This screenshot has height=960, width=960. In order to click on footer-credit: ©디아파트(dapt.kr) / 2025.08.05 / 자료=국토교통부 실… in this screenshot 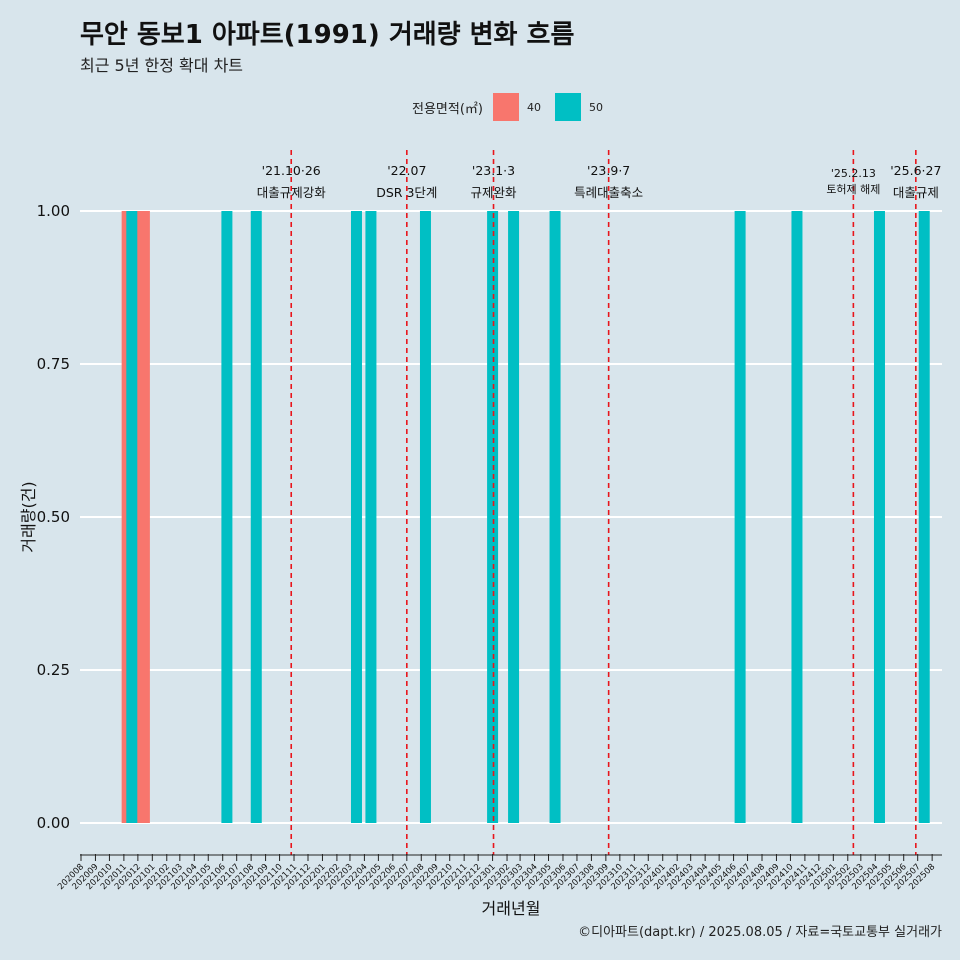, I will do `click(760, 932)`.